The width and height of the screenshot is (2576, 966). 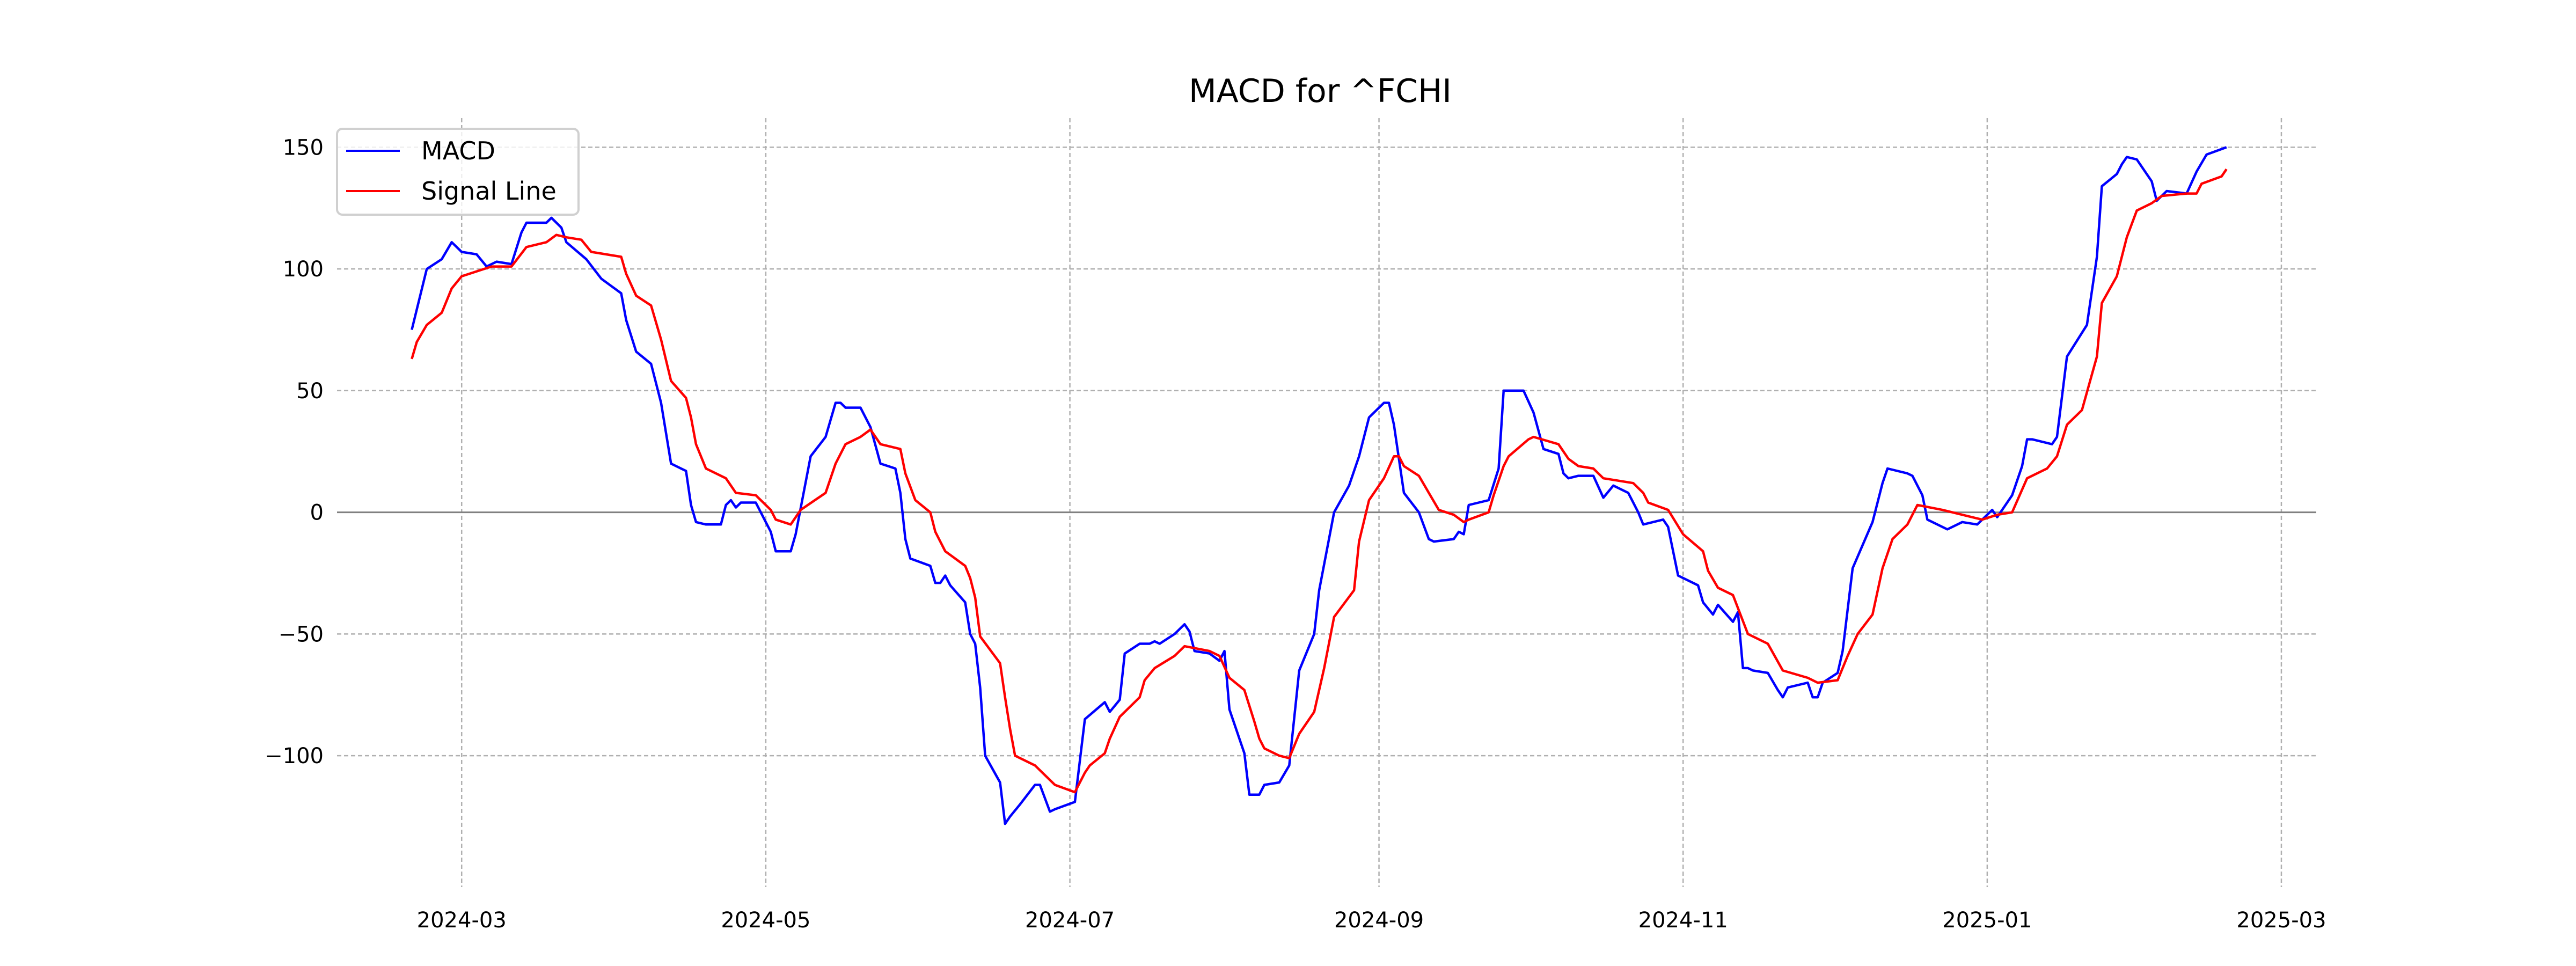 I want to click on y-tick-label: −100, so click(x=294, y=756).